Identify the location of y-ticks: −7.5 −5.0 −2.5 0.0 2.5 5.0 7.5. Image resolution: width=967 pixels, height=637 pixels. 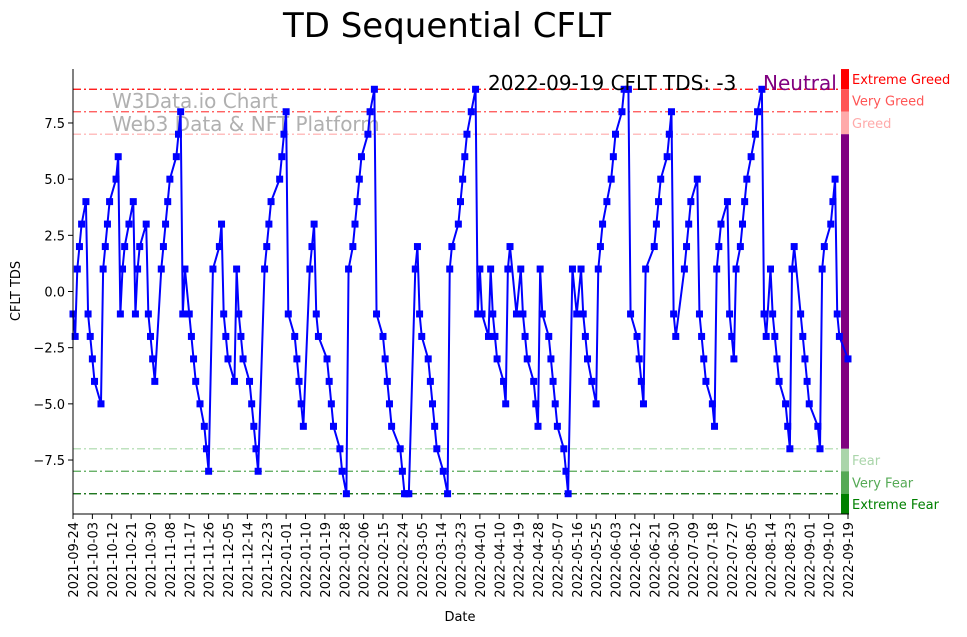
(53, 293).